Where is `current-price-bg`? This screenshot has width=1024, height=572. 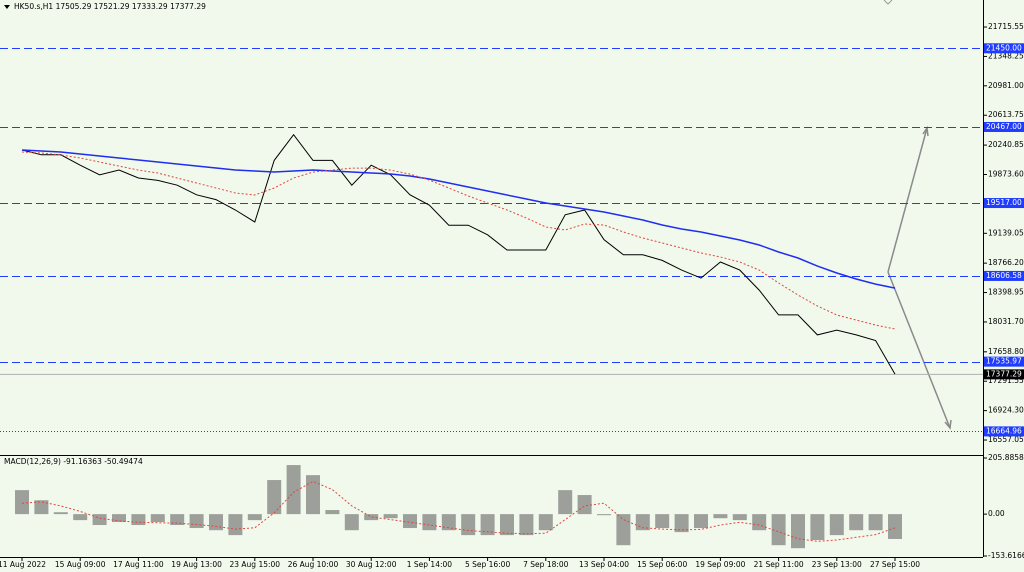
current-price-bg is located at coordinates (1004, 374).